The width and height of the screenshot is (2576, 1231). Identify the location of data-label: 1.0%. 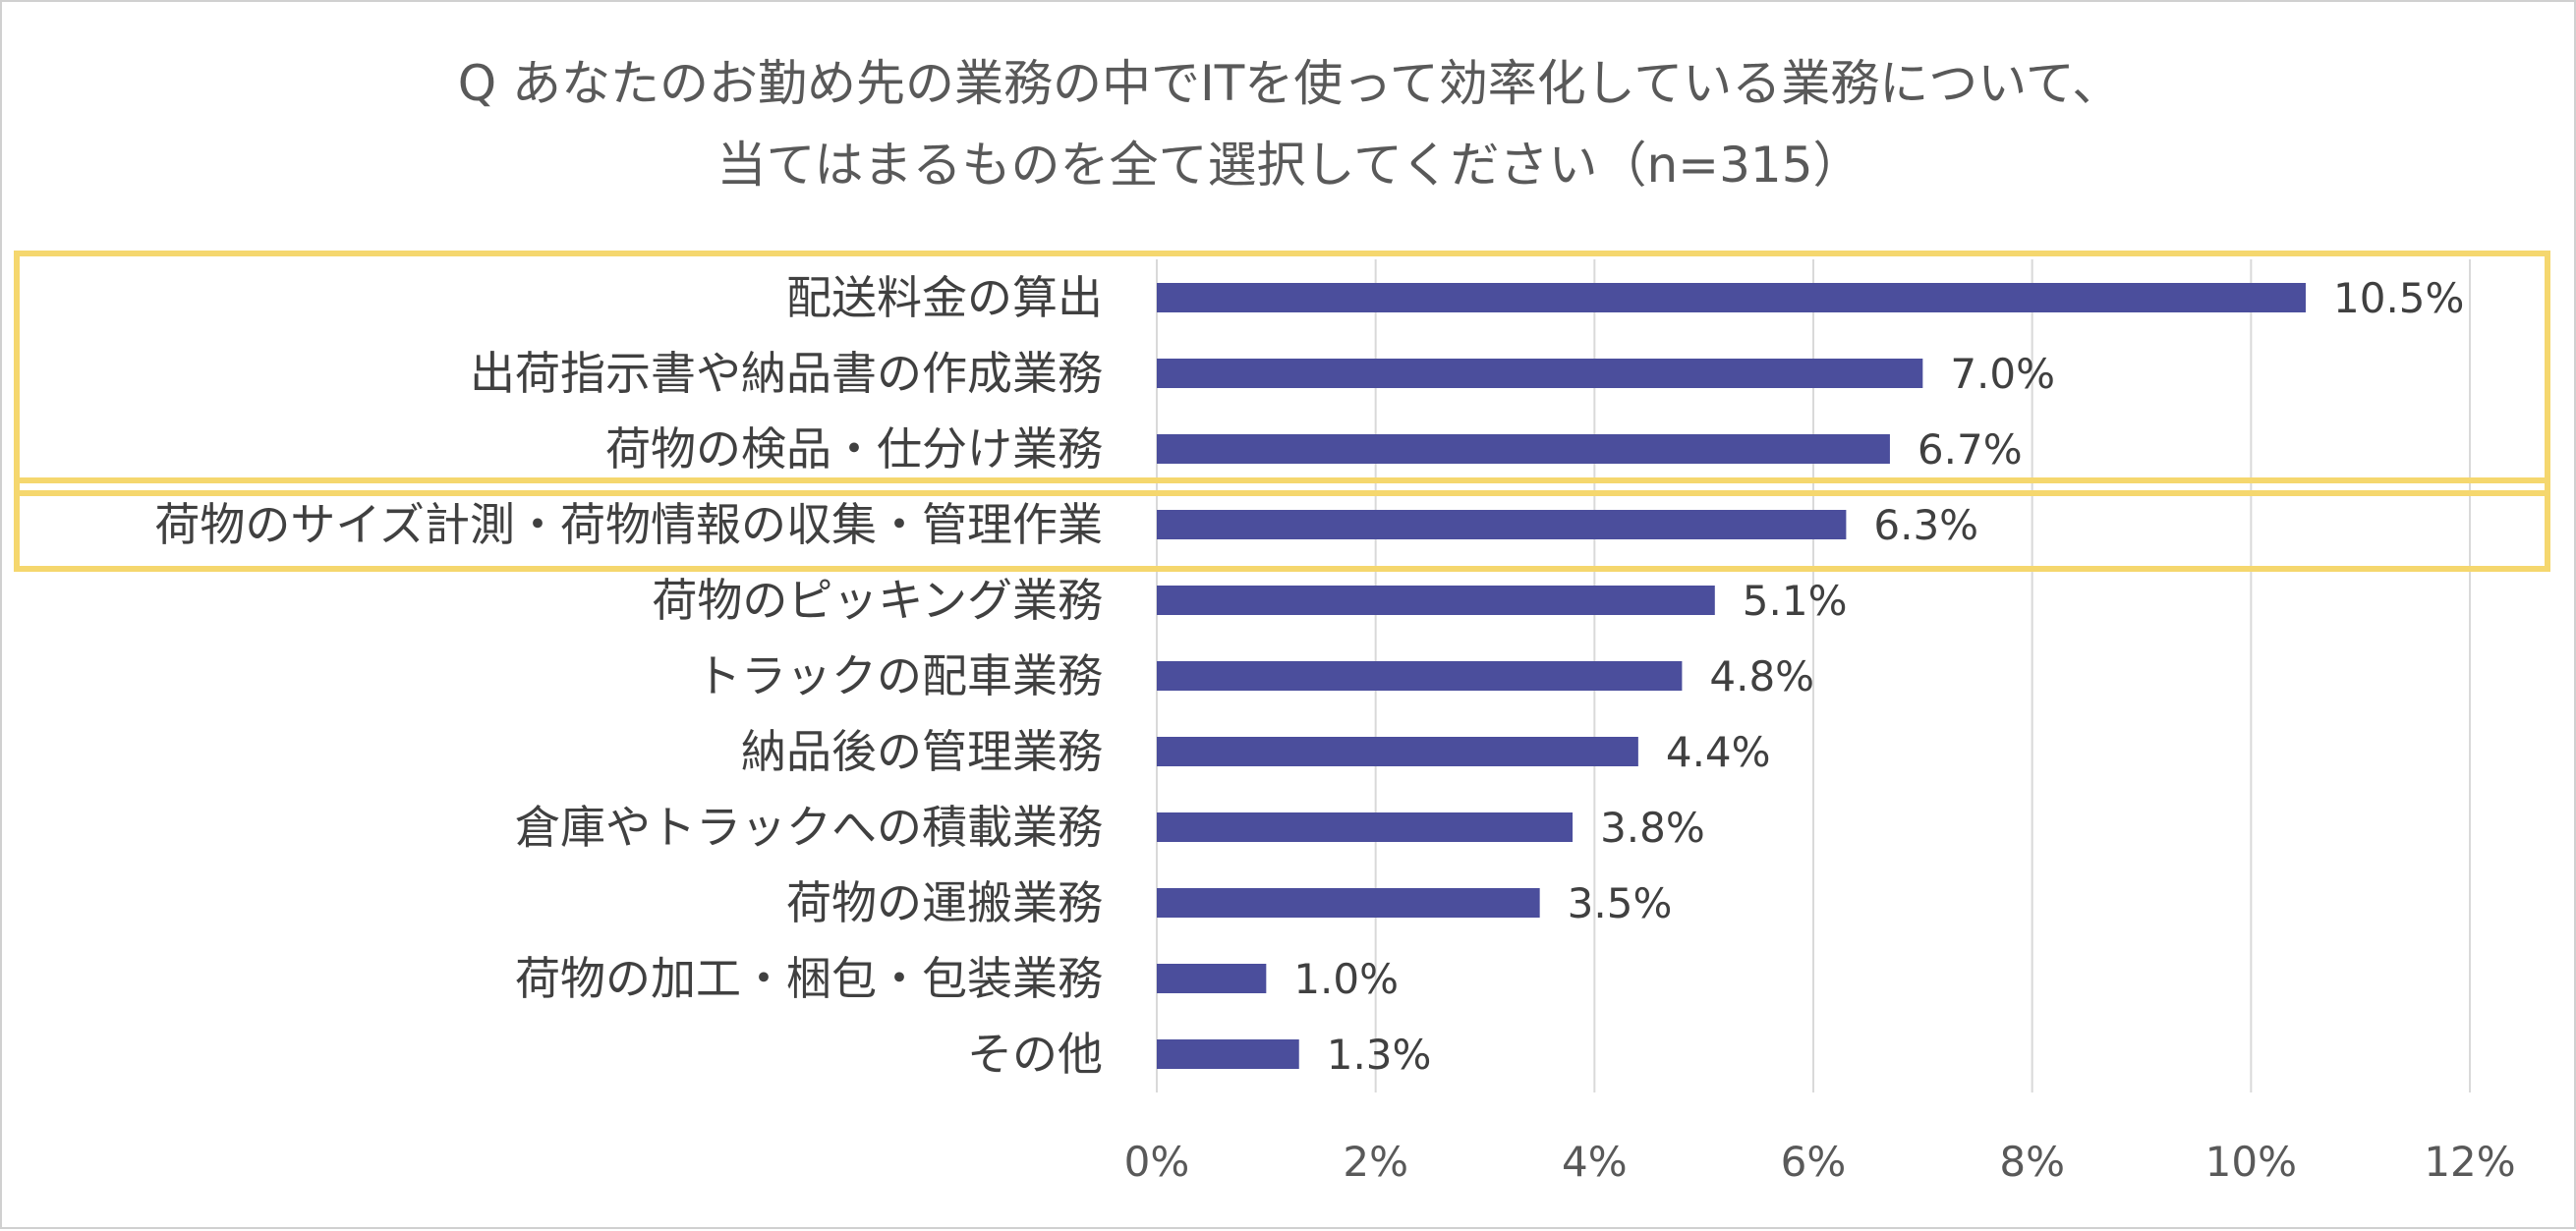
(1346, 979).